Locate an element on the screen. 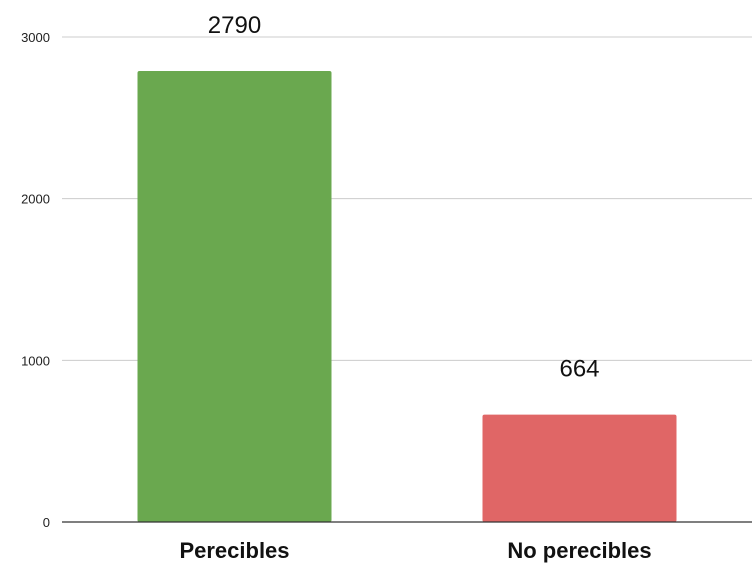  y-tick-label: 3000 is located at coordinates (35, 37).